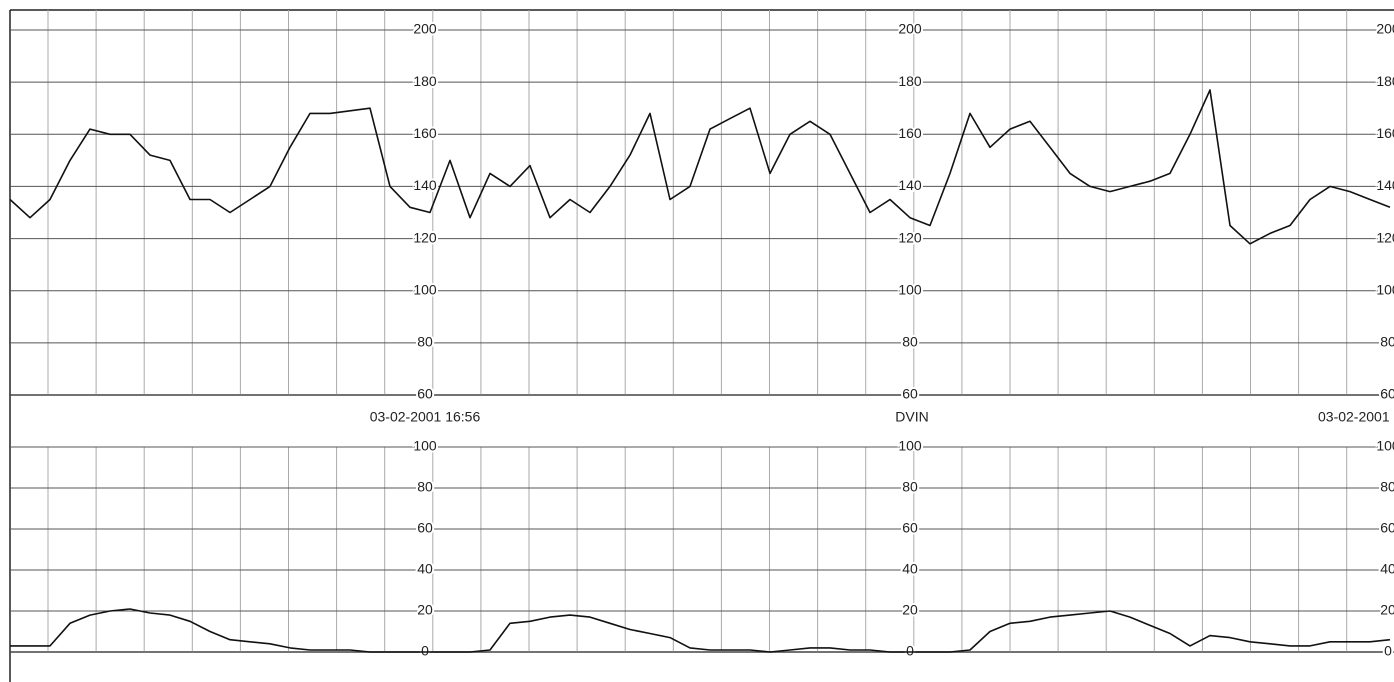  What do you see at coordinates (700, 630) in the screenshot?
I see `trace-line` at bounding box center [700, 630].